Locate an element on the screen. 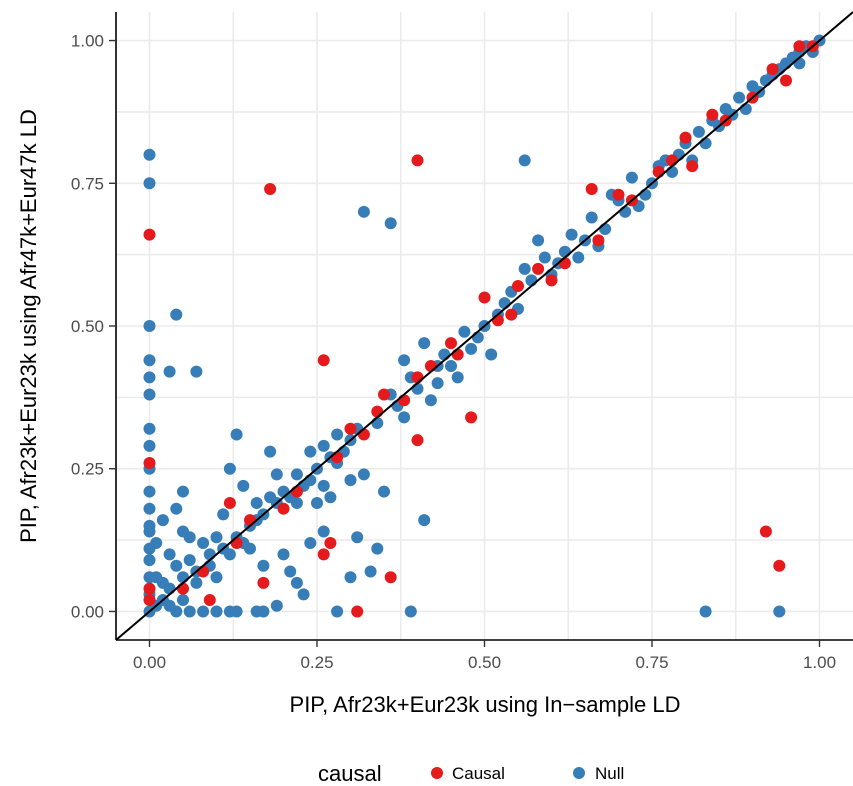 The width and height of the screenshot is (853, 786). y-tick-label: 0.00 is located at coordinates (87, 611).